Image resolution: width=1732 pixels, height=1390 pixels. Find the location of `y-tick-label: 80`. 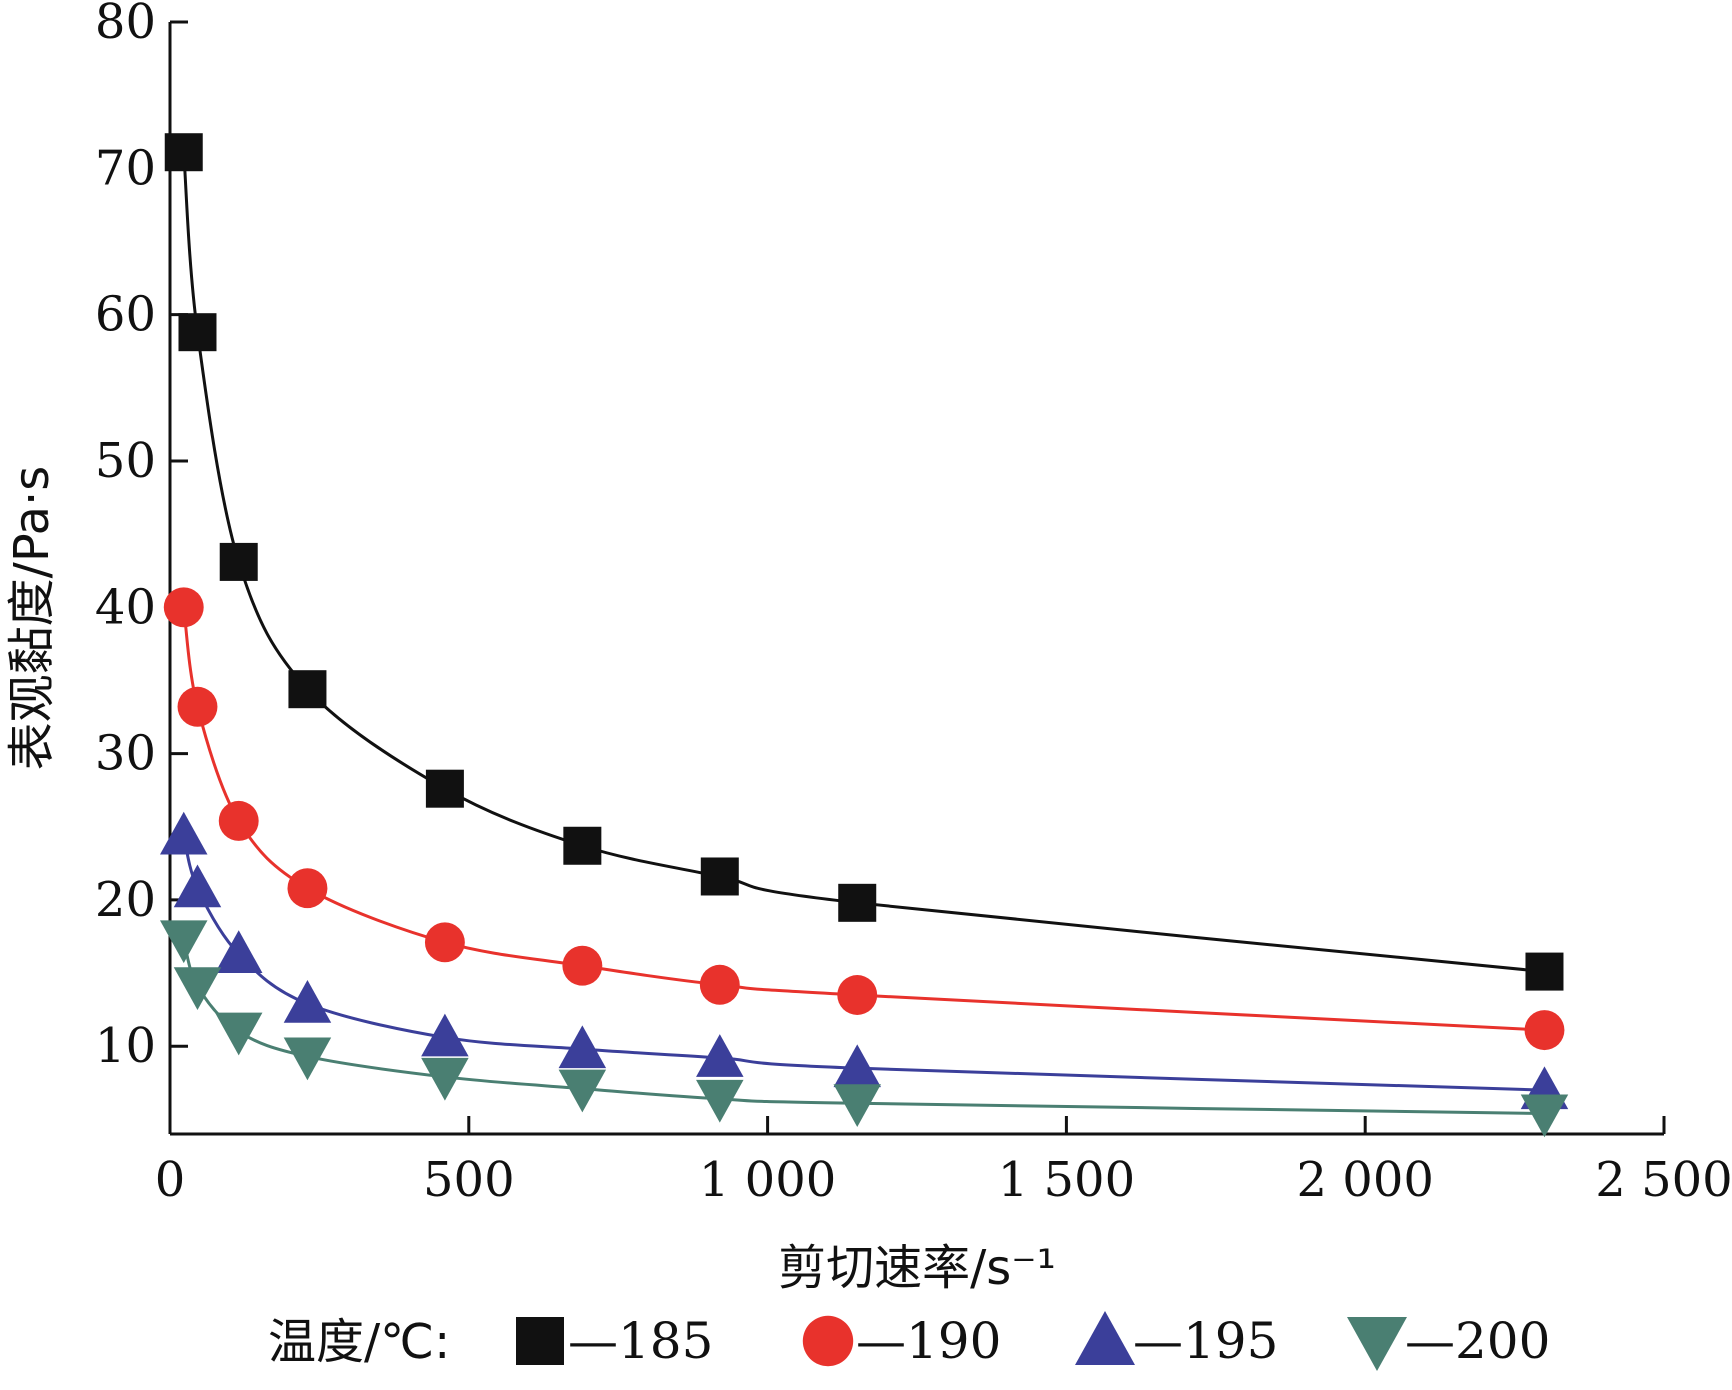

y-tick-label: 80 is located at coordinates (125, 25).